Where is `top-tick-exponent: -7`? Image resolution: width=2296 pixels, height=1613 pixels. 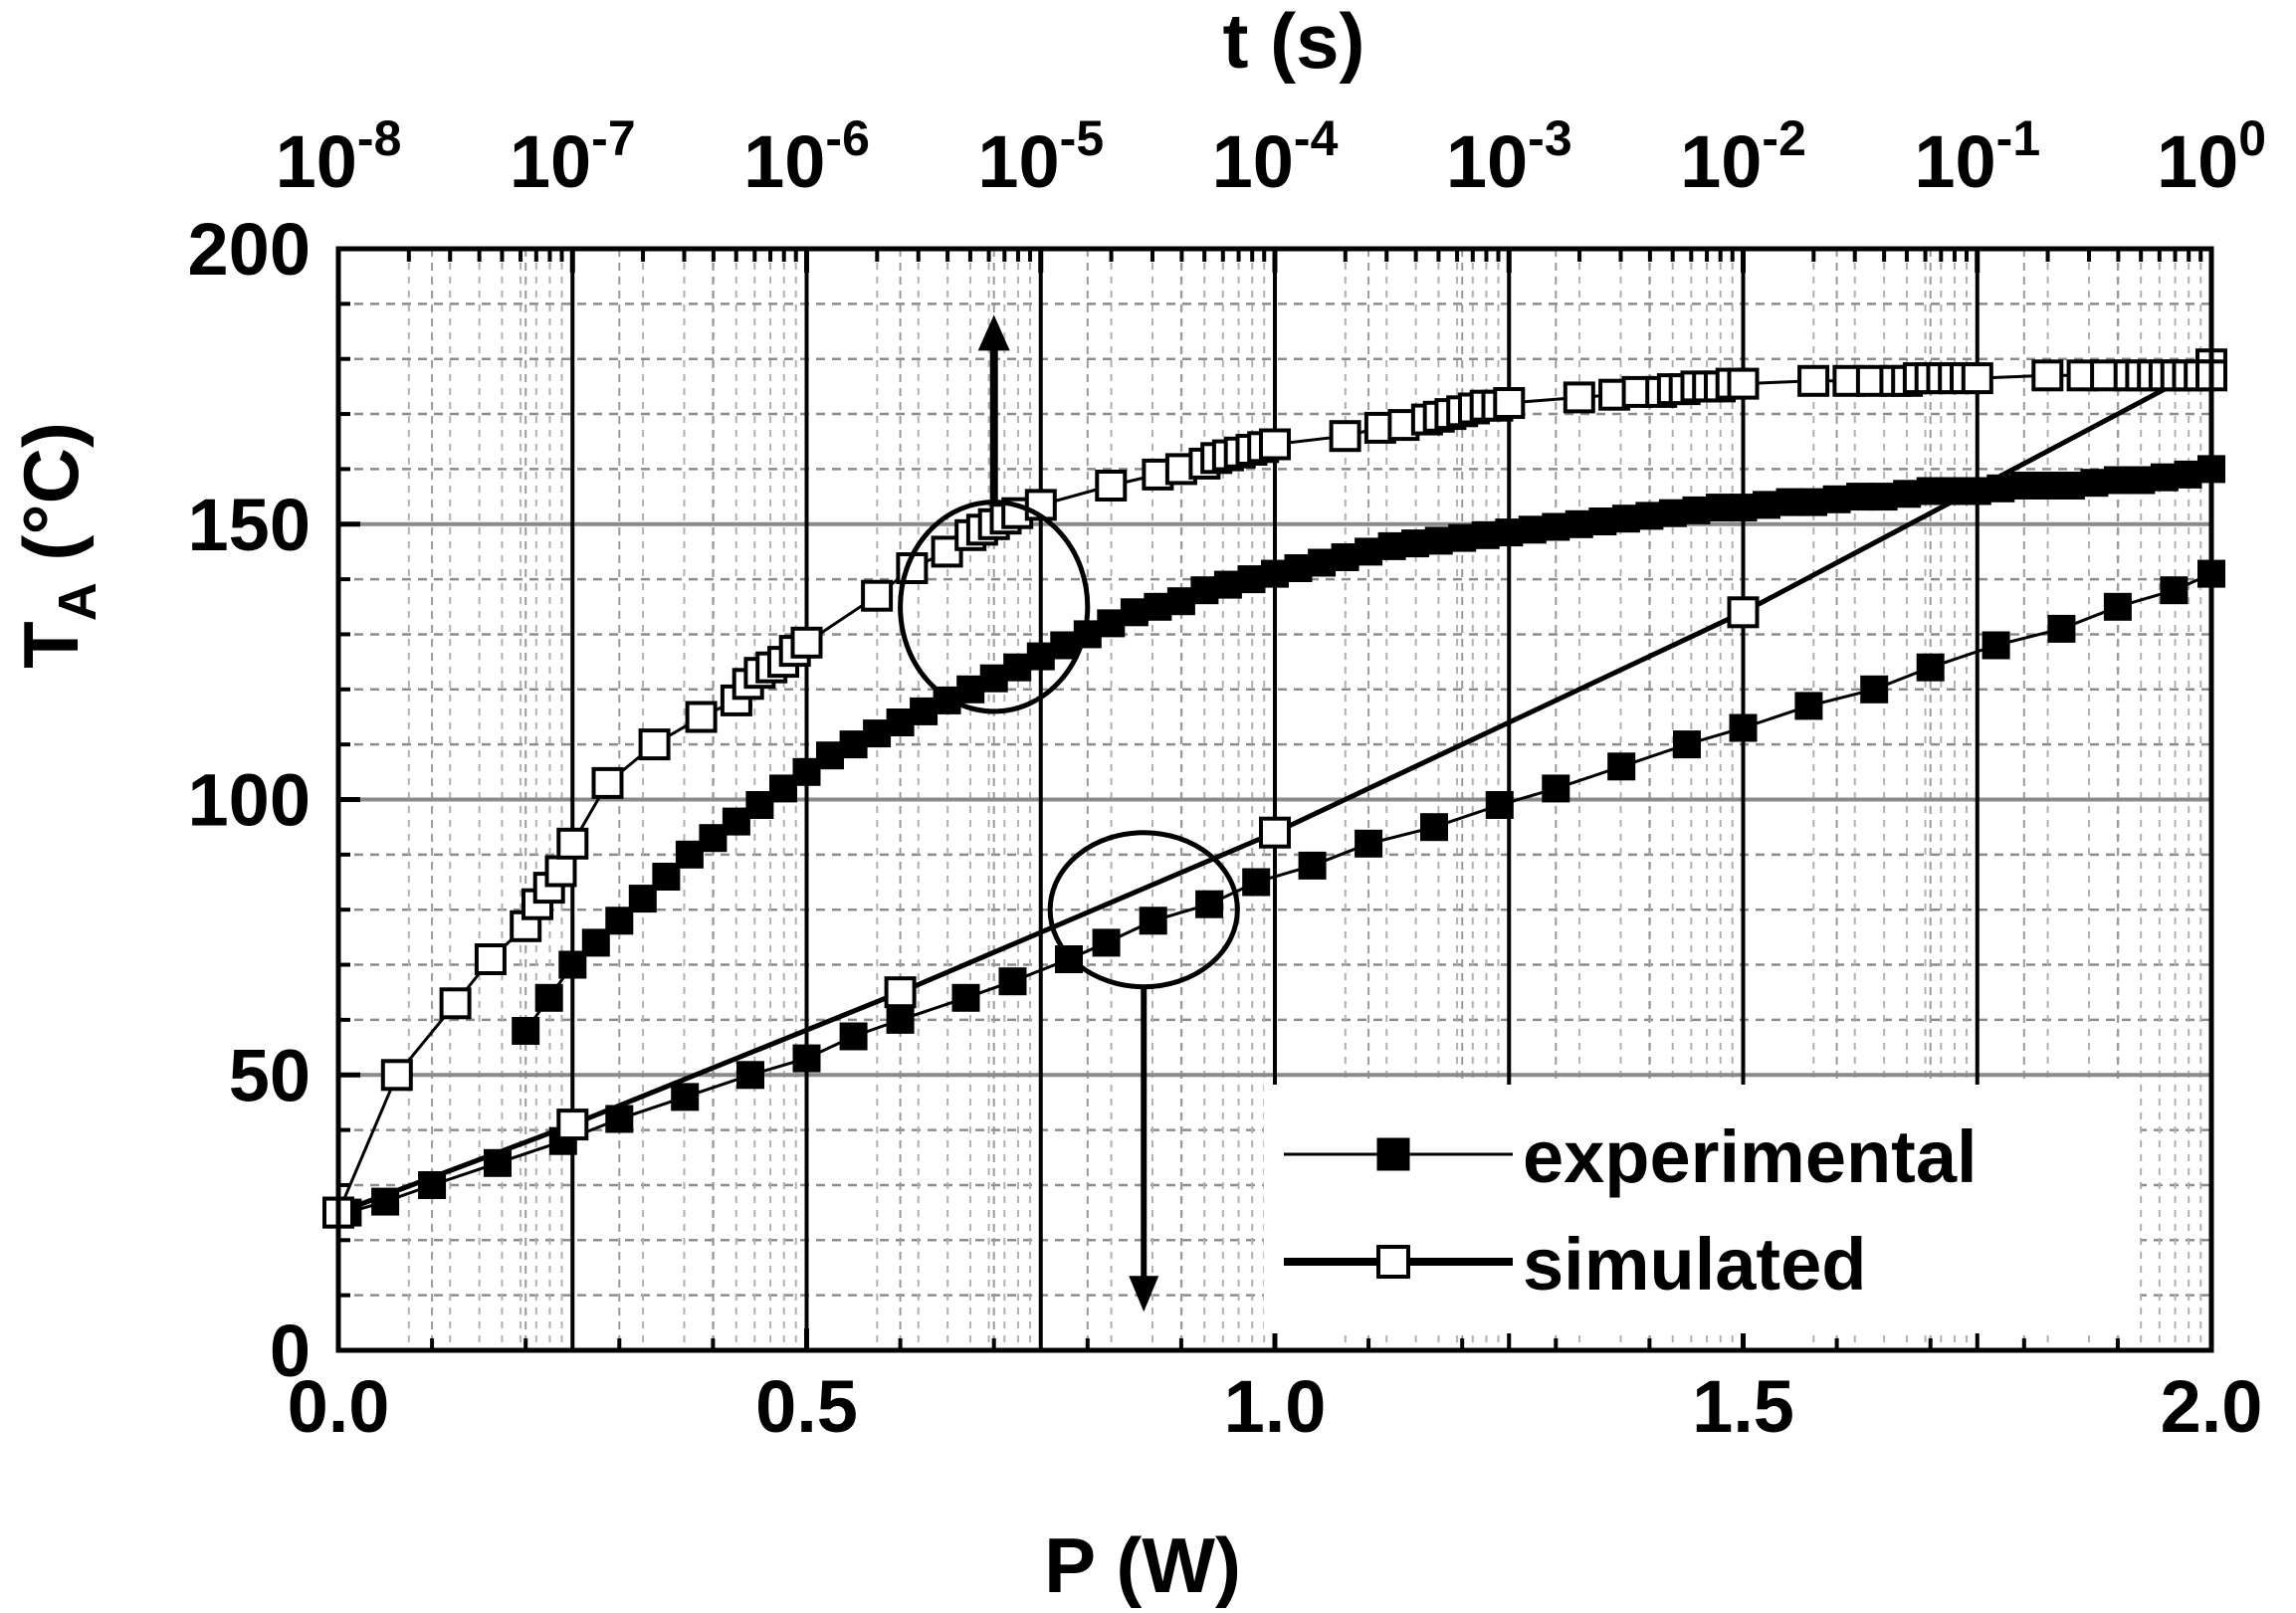
top-tick-exponent: -7 is located at coordinates (613, 138).